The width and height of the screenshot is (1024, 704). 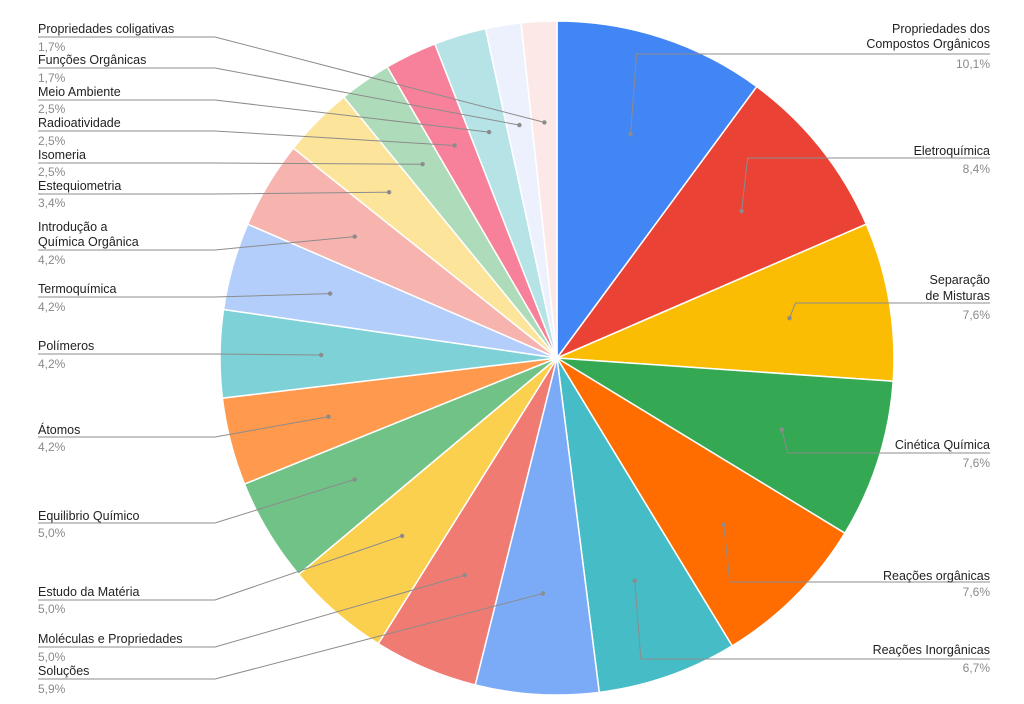 I want to click on slice-label: Radioatividade, so click(x=79, y=123).